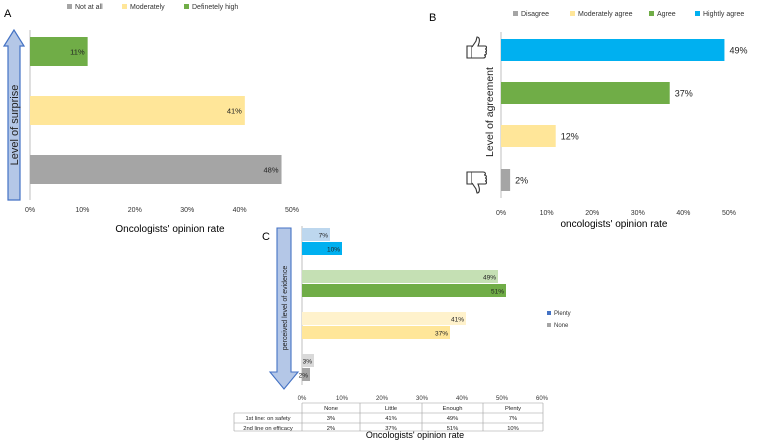 This screenshot has width=764, height=441. What do you see at coordinates (135, 210) in the screenshot?
I see `tick-label-a-2: 20%` at bounding box center [135, 210].